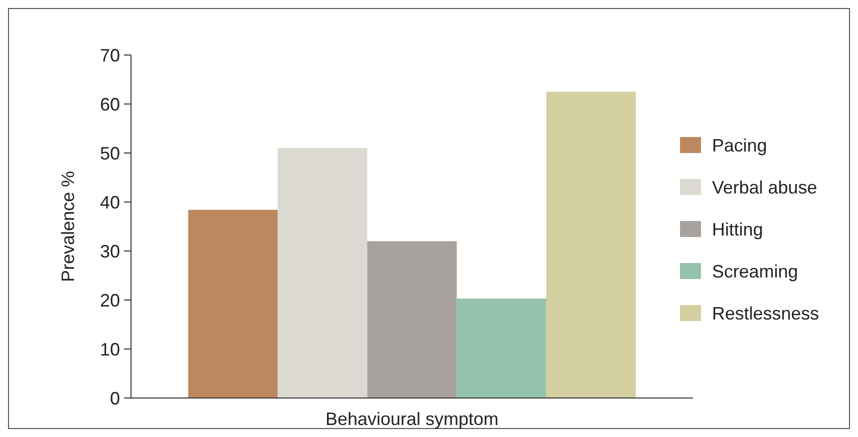 The width and height of the screenshot is (858, 437). Describe the element at coordinates (740, 145) in the screenshot. I see `legend-label: Pacing` at that location.